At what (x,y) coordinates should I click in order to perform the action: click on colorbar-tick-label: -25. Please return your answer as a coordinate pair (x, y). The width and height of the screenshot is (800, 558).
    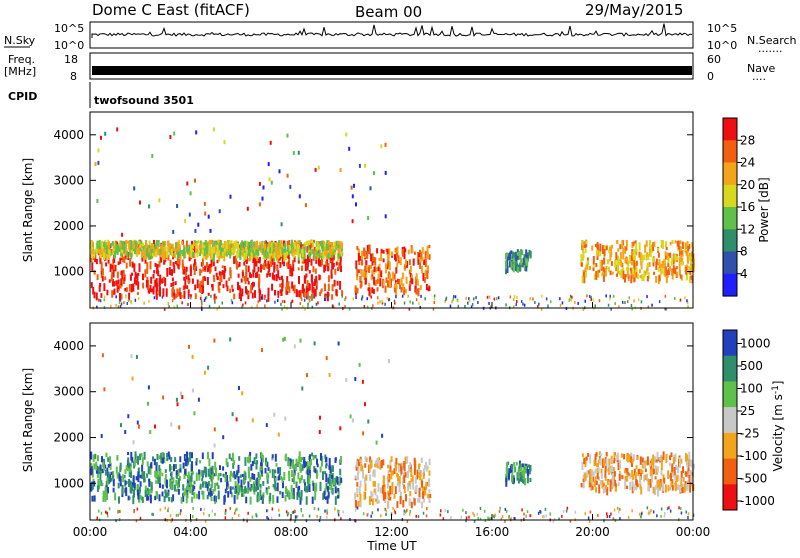
    Looking at the image, I should click on (750, 434).